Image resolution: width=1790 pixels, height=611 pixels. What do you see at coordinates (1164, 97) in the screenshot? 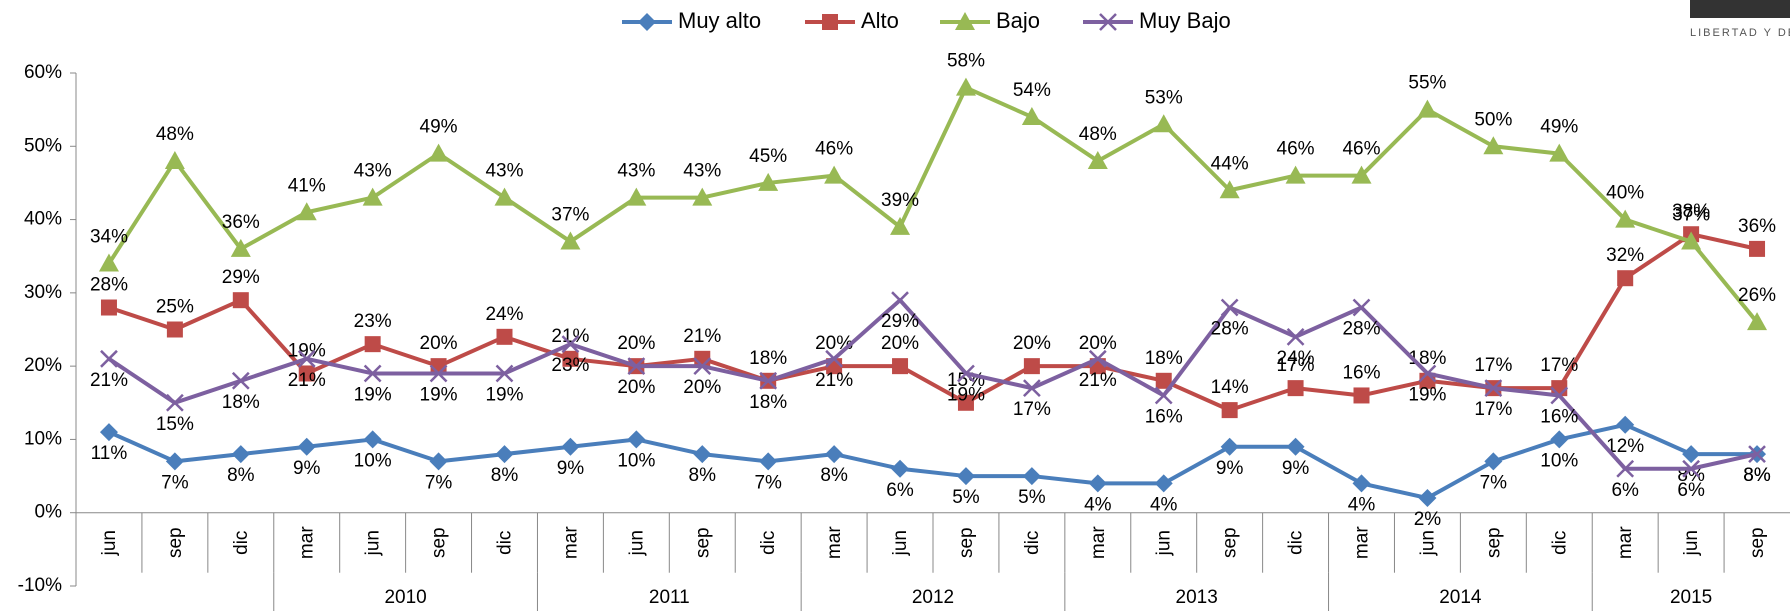
I see `data-label: 53%` at bounding box center [1164, 97].